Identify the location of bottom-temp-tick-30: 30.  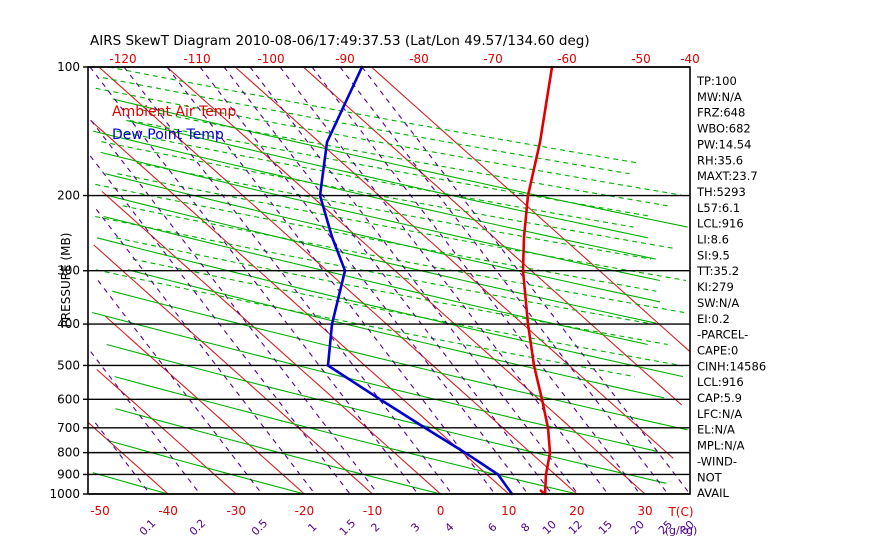
(644, 511).